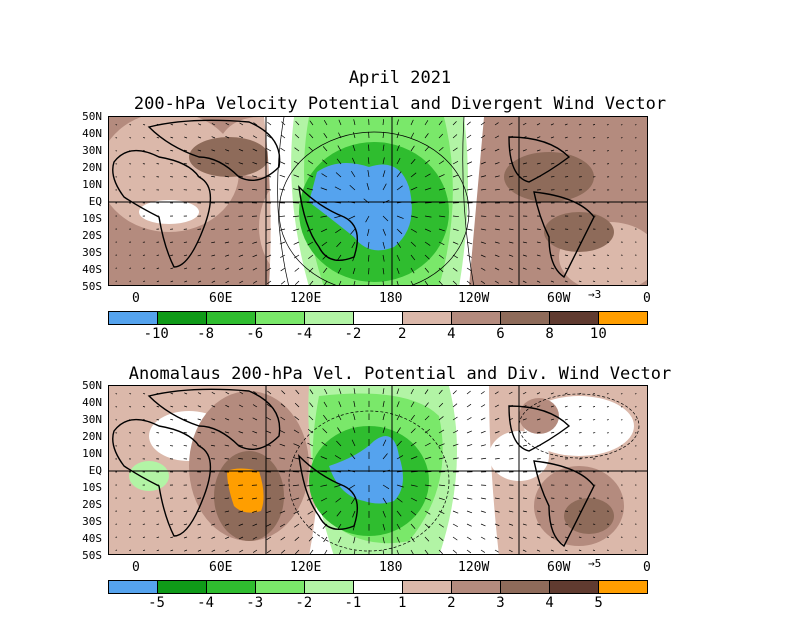  Describe the element at coordinates (92, 436) in the screenshot. I see `lat-label: 20N` at that location.